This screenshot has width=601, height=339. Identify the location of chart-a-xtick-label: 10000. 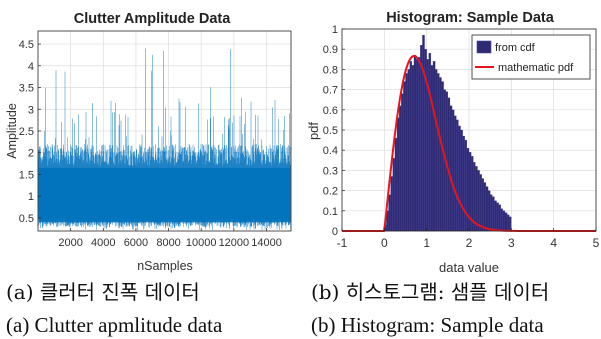
(201, 243).